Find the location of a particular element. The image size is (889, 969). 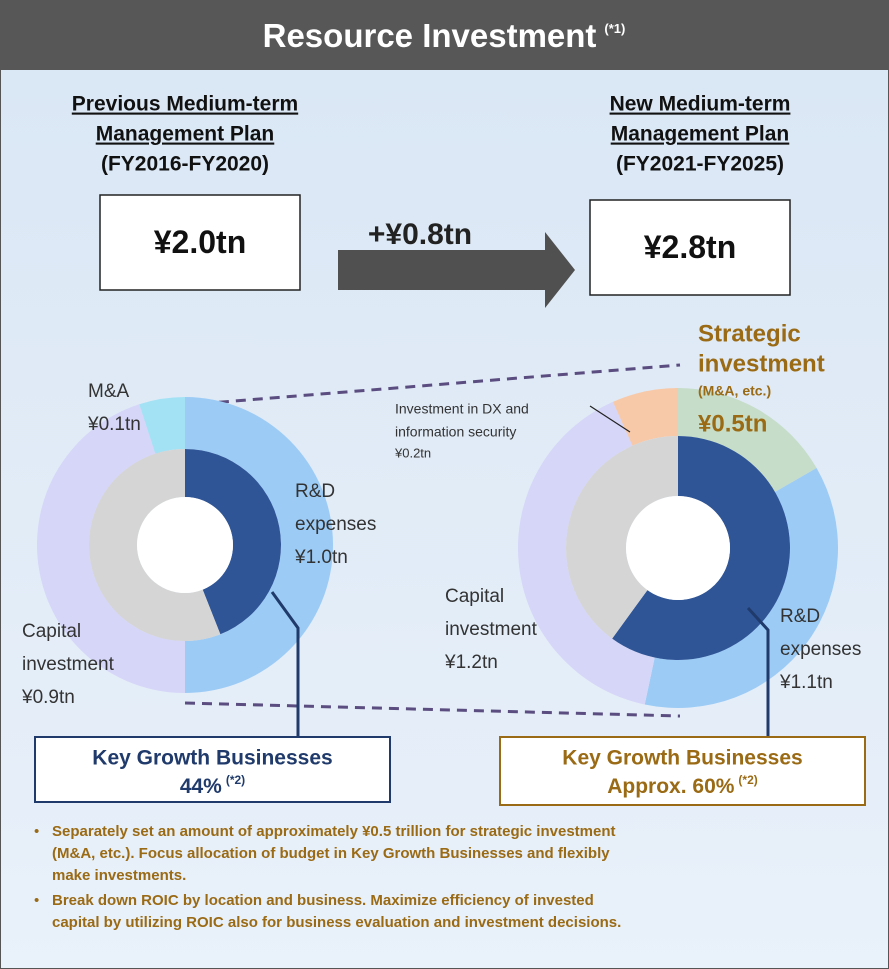

segment-value: ¥0.9tn is located at coordinates (48, 697).